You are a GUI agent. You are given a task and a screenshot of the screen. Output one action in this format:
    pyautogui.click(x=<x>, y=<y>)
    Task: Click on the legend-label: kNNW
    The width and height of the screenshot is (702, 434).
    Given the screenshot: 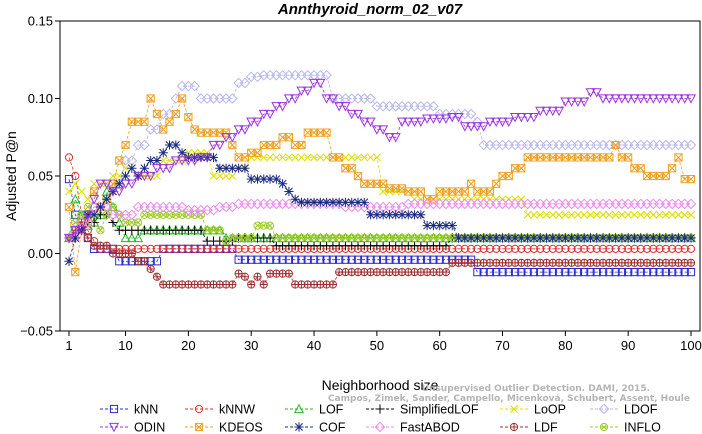 What is the action you would take?
    pyautogui.click(x=237, y=410)
    